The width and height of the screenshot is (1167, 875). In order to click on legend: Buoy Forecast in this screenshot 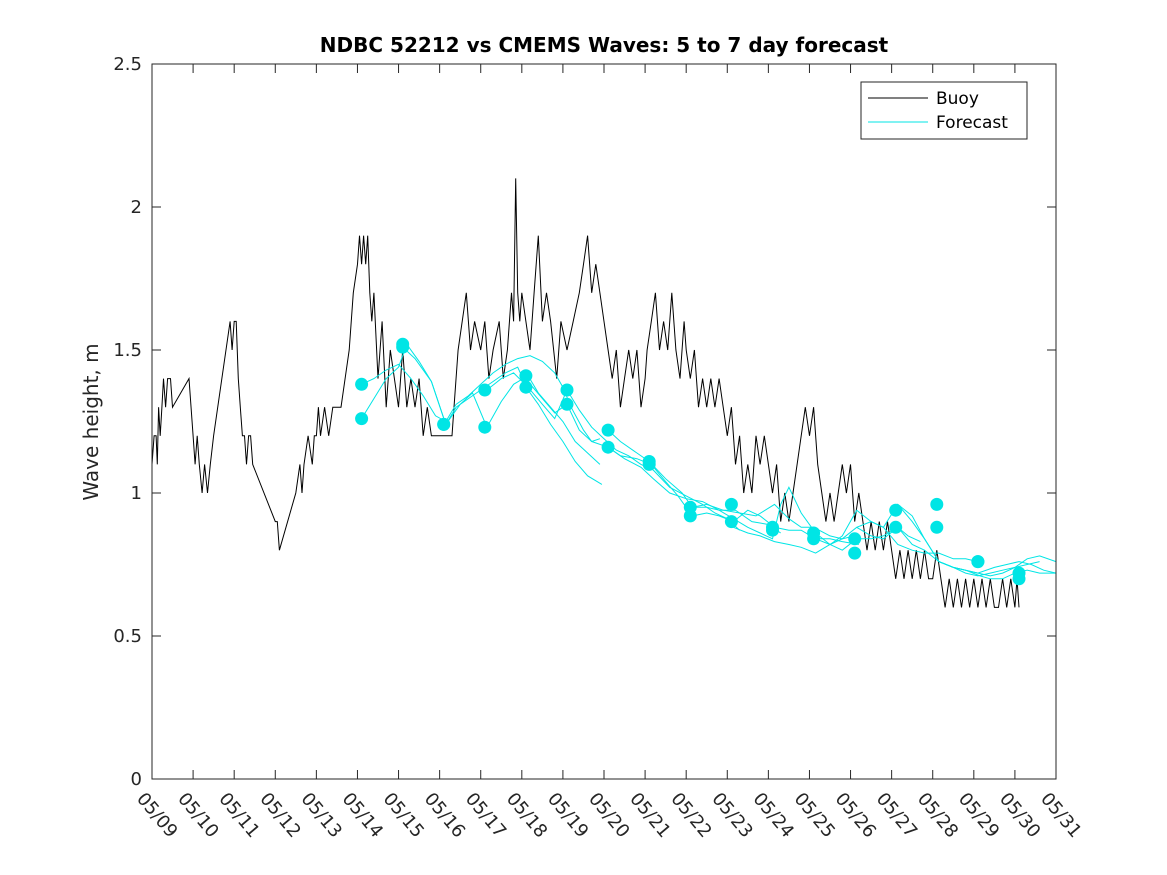, I will do `click(944, 110)`.